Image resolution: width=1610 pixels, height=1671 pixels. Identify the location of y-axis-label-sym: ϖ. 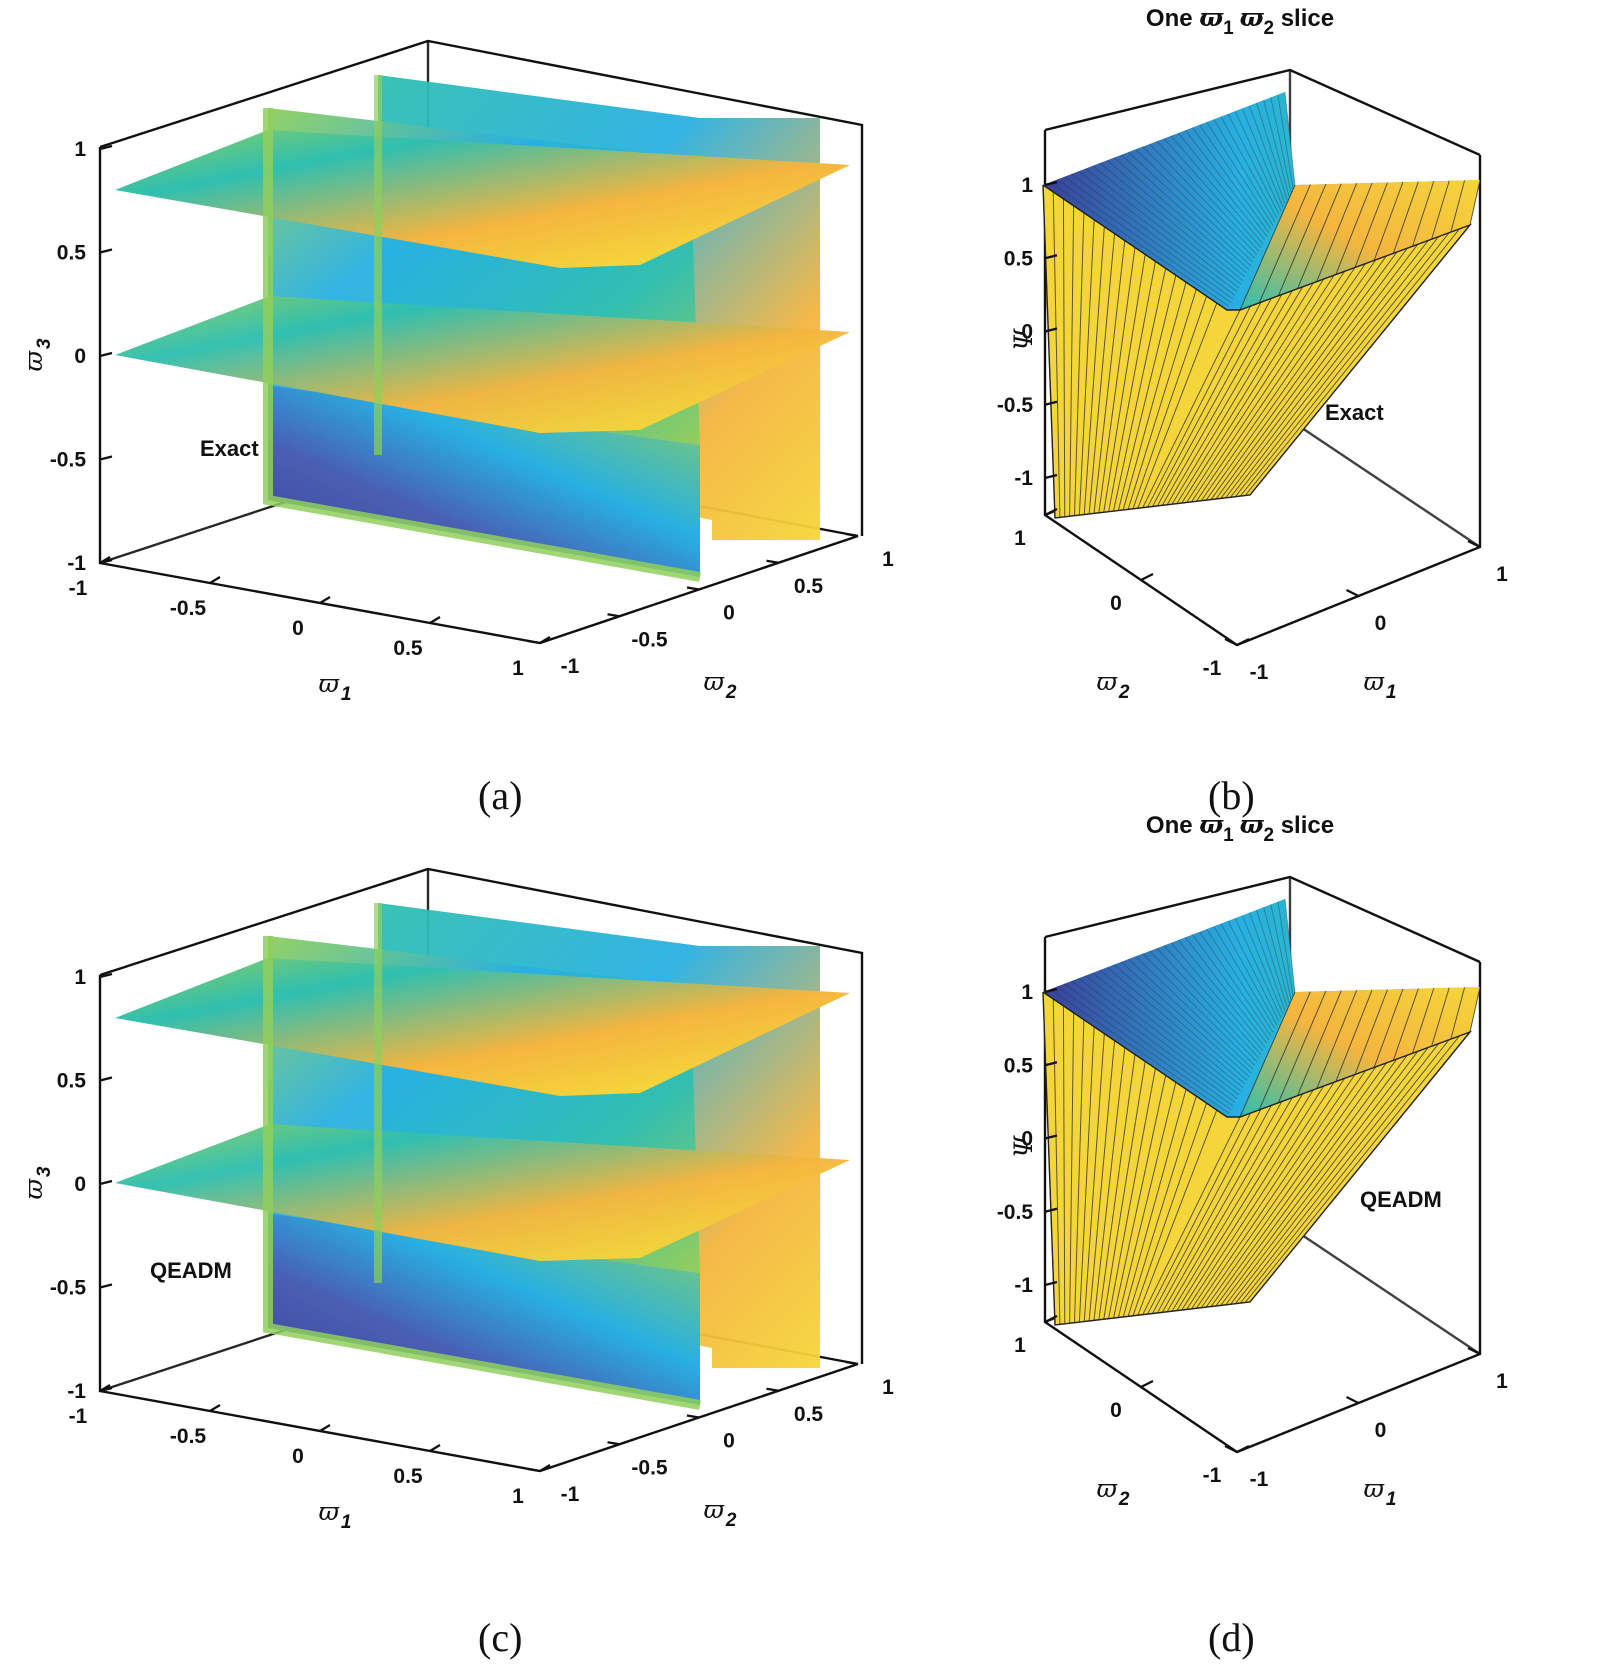
(714, 1509).